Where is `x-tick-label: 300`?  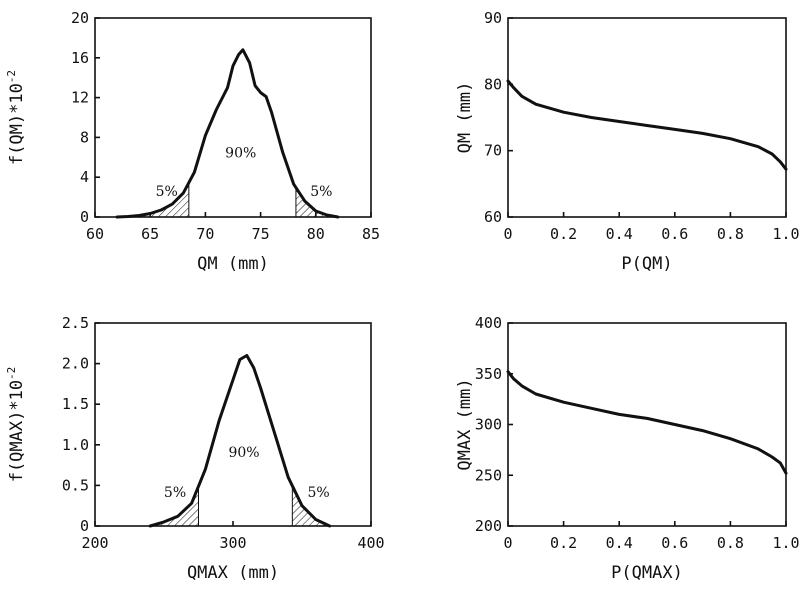
x-tick-label: 300 is located at coordinates (232, 543).